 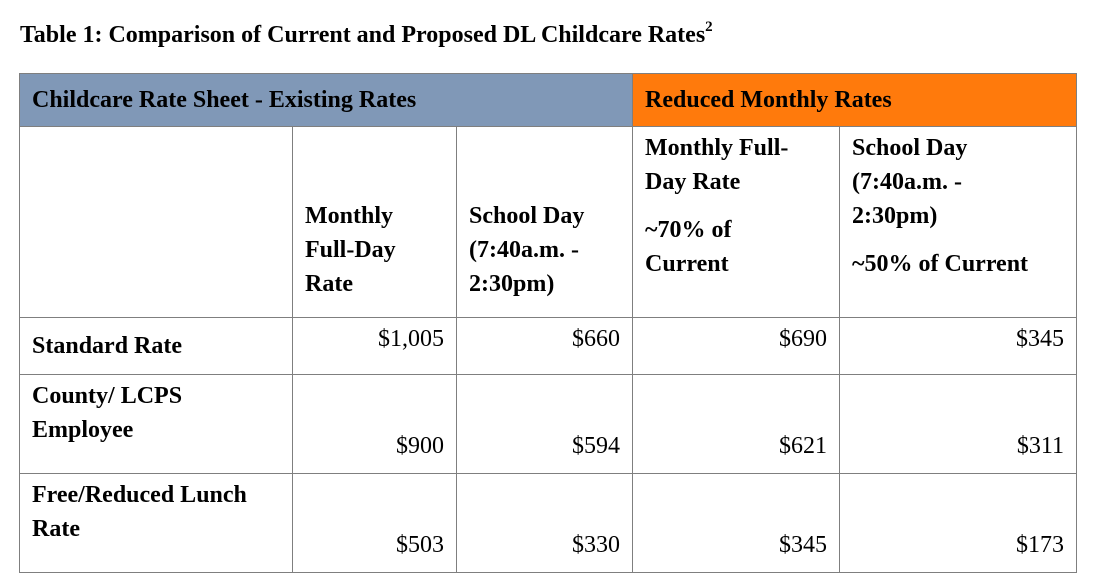 What do you see at coordinates (688, 230) in the screenshot?
I see `header-line: ~70% of` at bounding box center [688, 230].